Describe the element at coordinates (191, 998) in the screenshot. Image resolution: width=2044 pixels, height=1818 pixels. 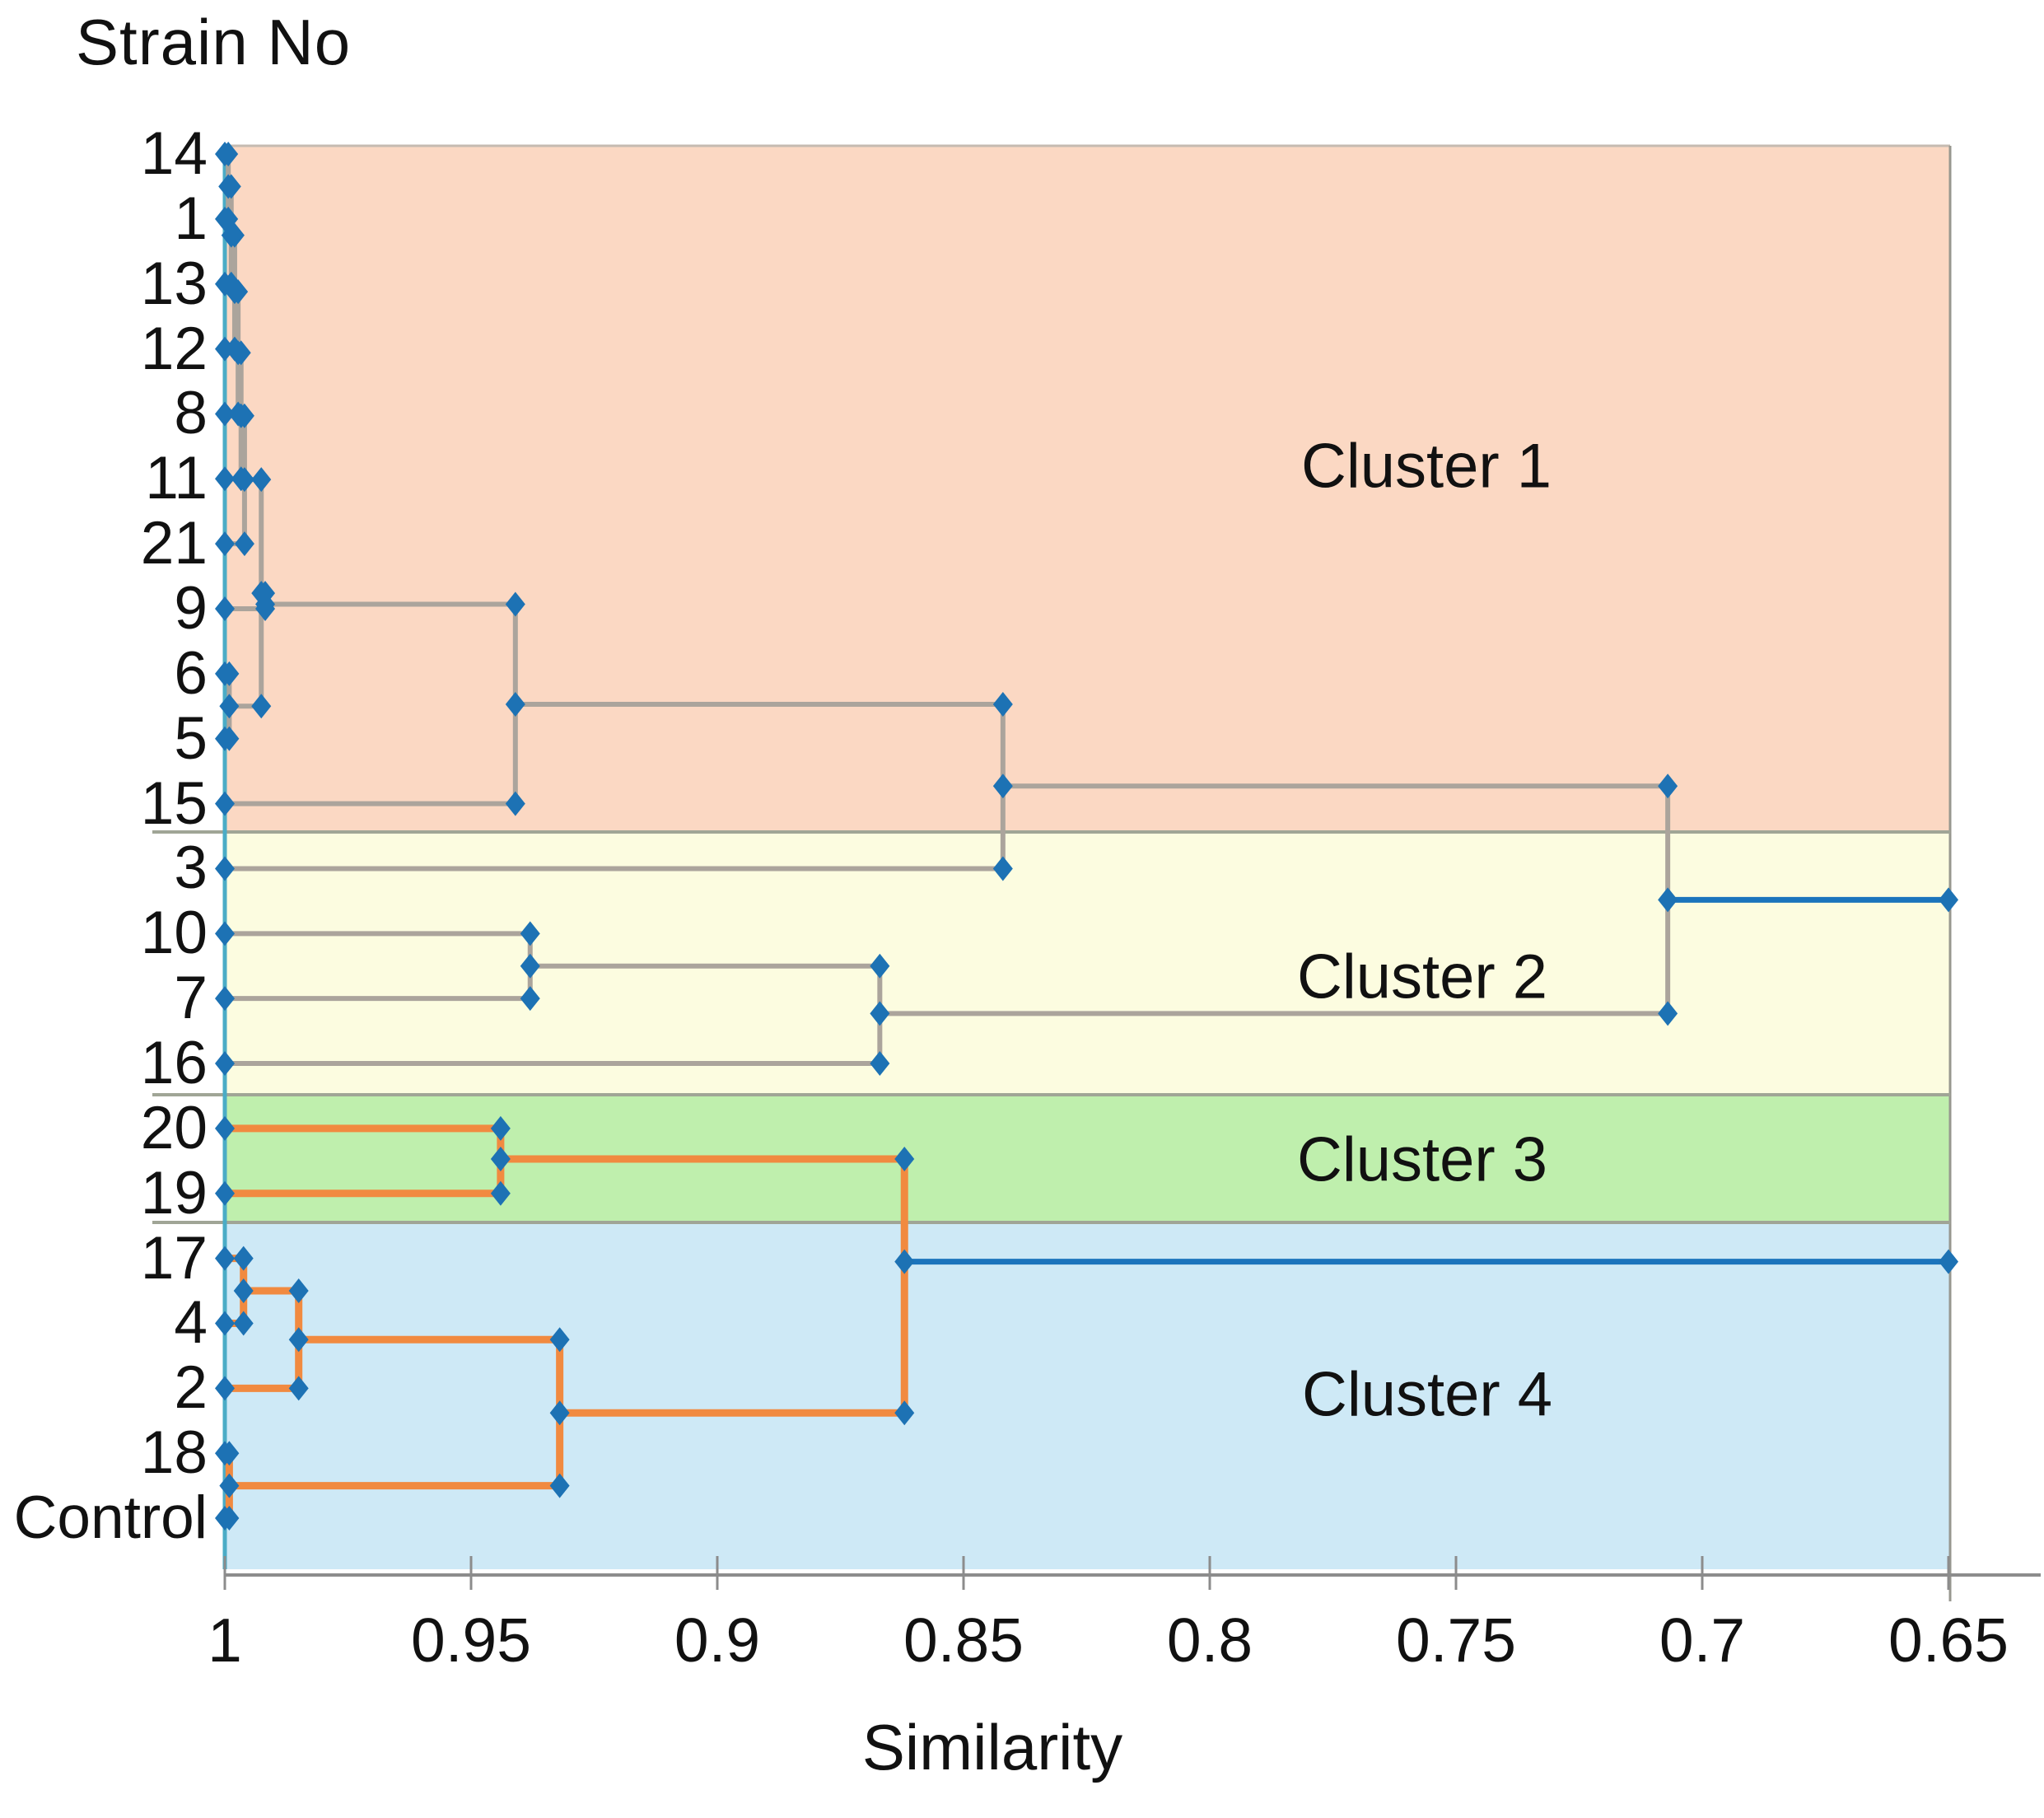
I see `leaf-label-7: 7` at that location.